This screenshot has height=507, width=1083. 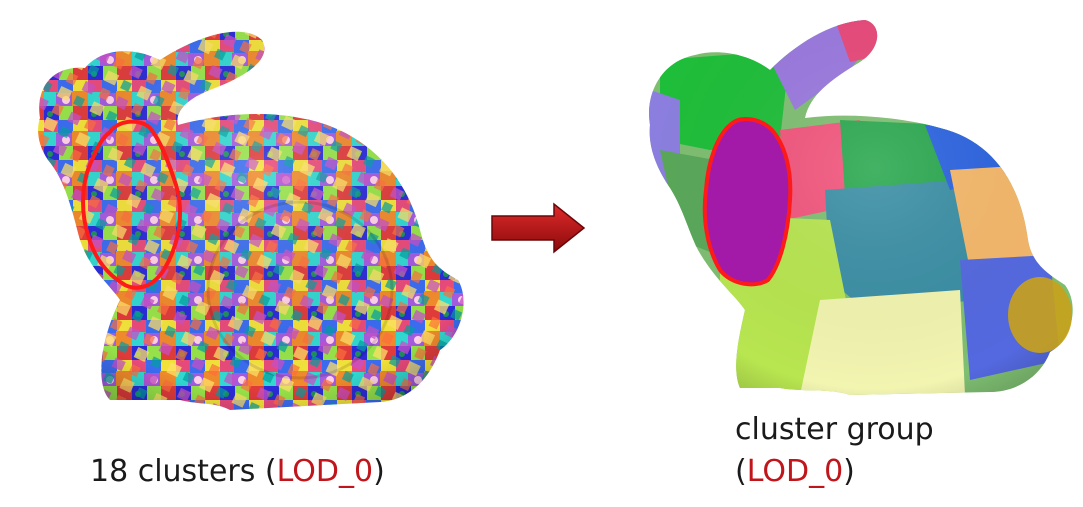 I want to click on left-caption: 18 clusters (LOD_0), so click(x=237, y=471).